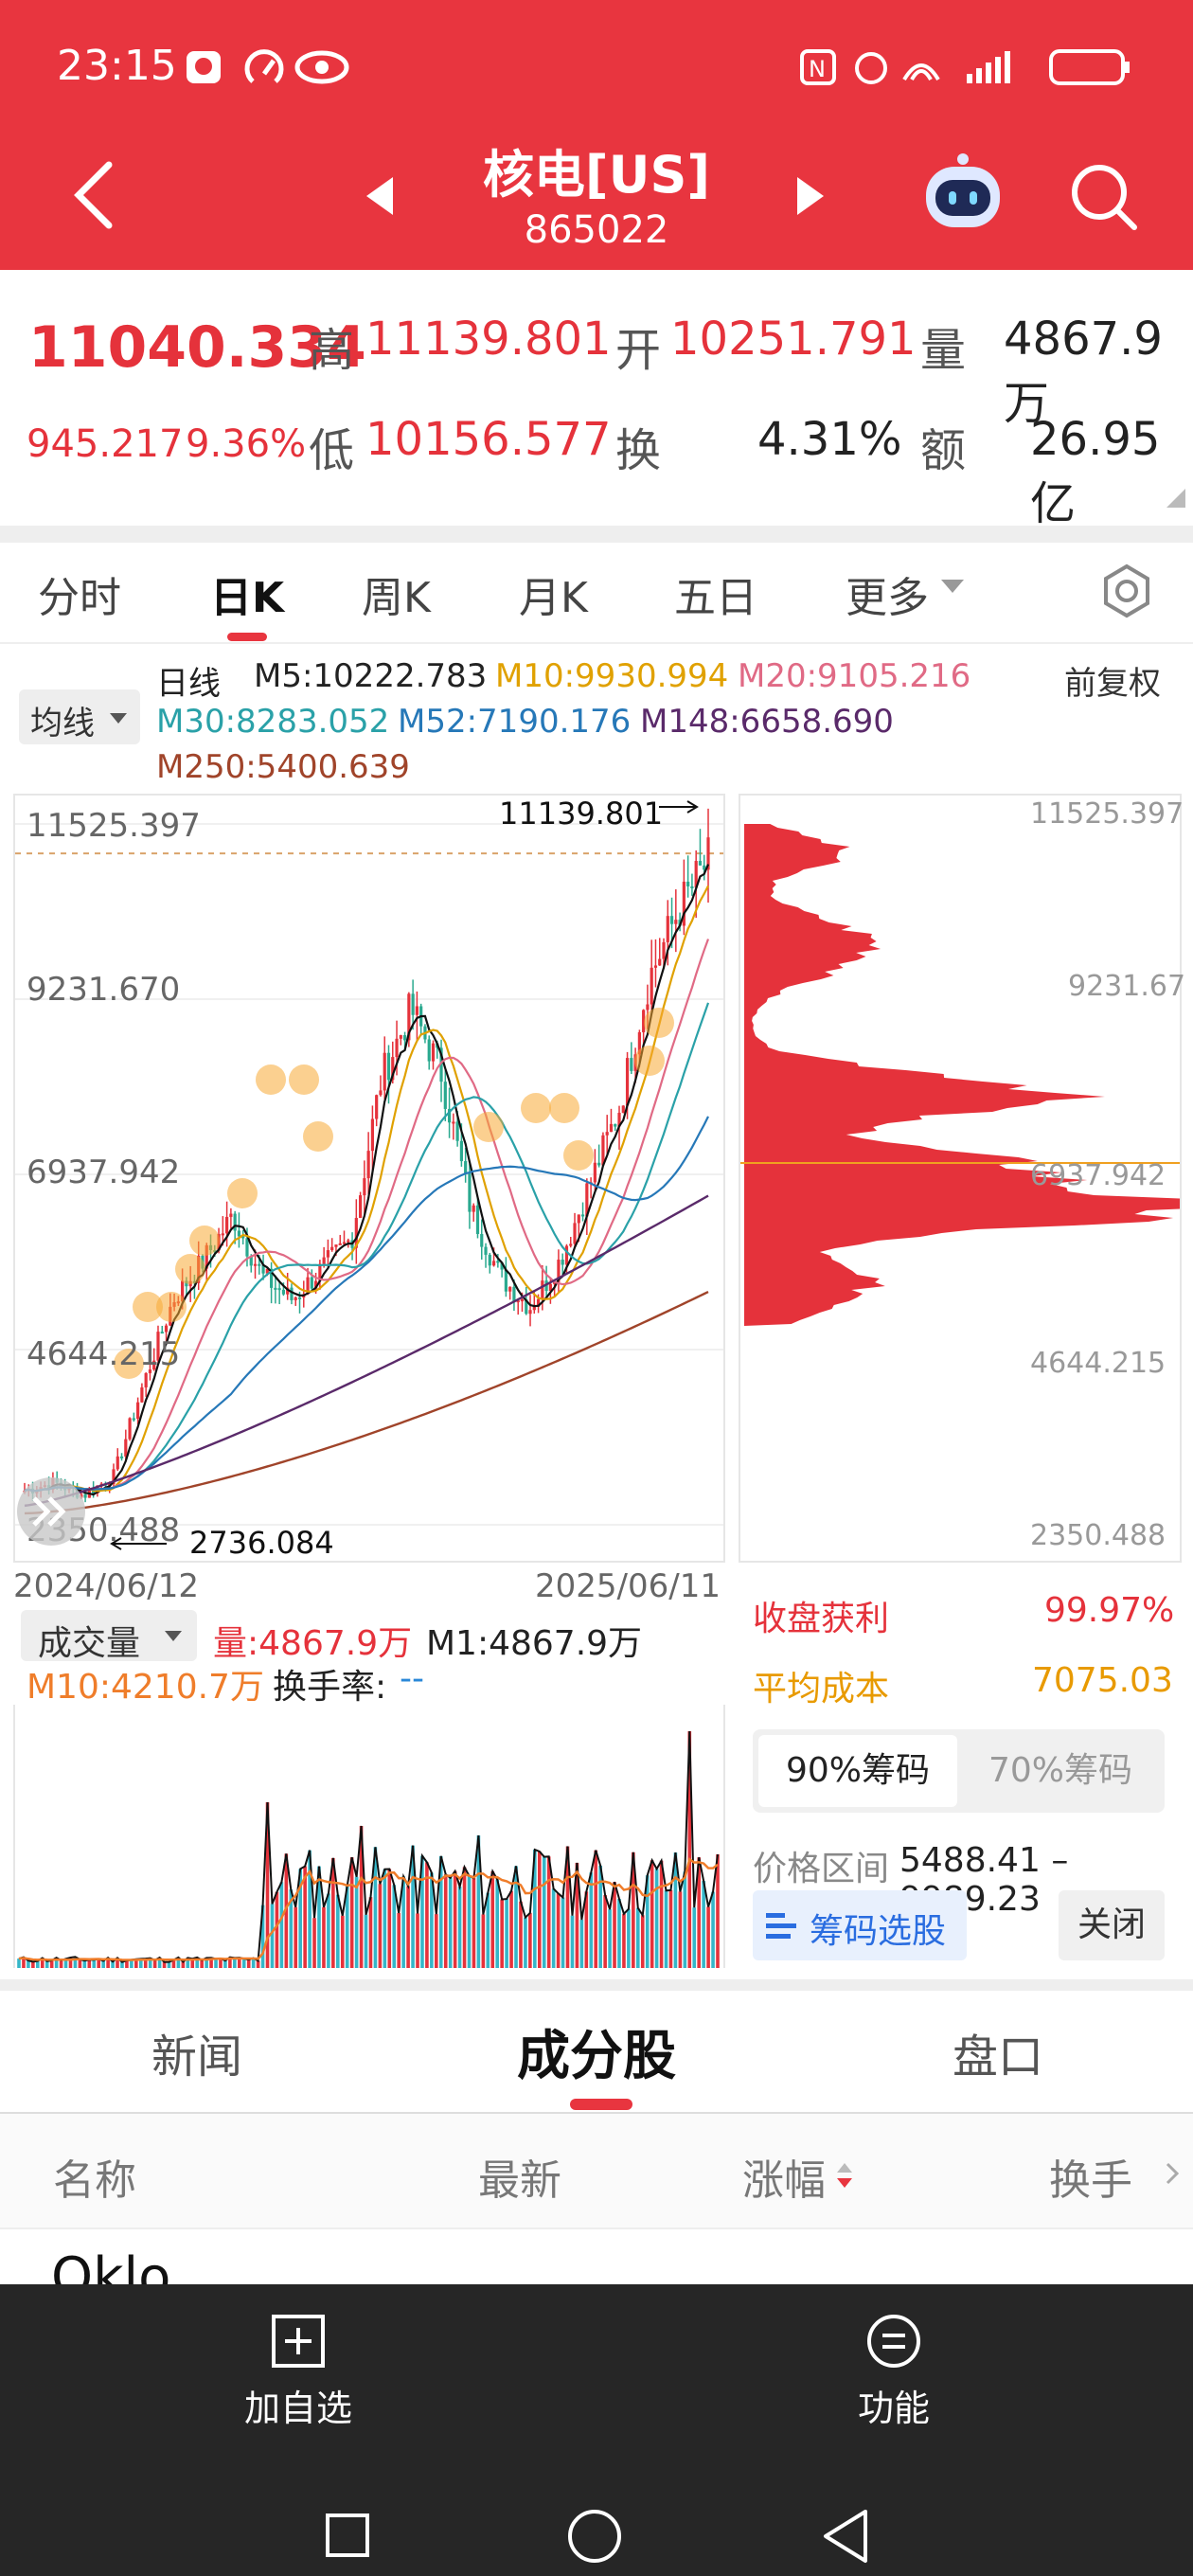 Image resolution: width=1193 pixels, height=2576 pixels. I want to click on col-latest: 最新, so click(519, 2180).